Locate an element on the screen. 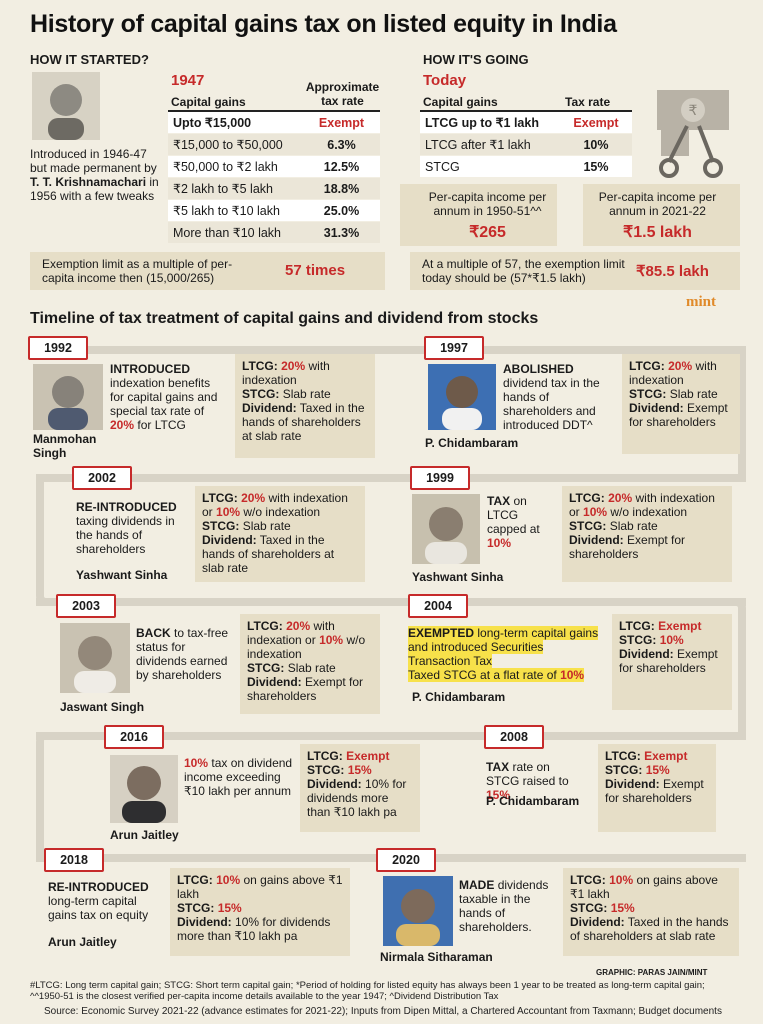  event-desc: TAX on LTCG capped at 10% is located at coordinates (513, 522).